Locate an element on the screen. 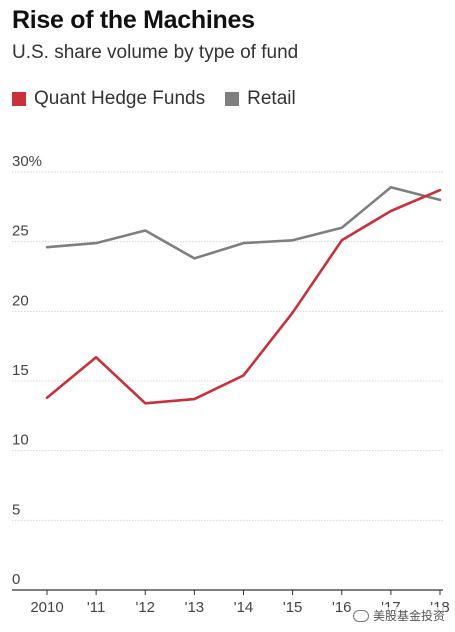 The height and width of the screenshot is (632, 455). x-tick-label: '15 is located at coordinates (293, 607).